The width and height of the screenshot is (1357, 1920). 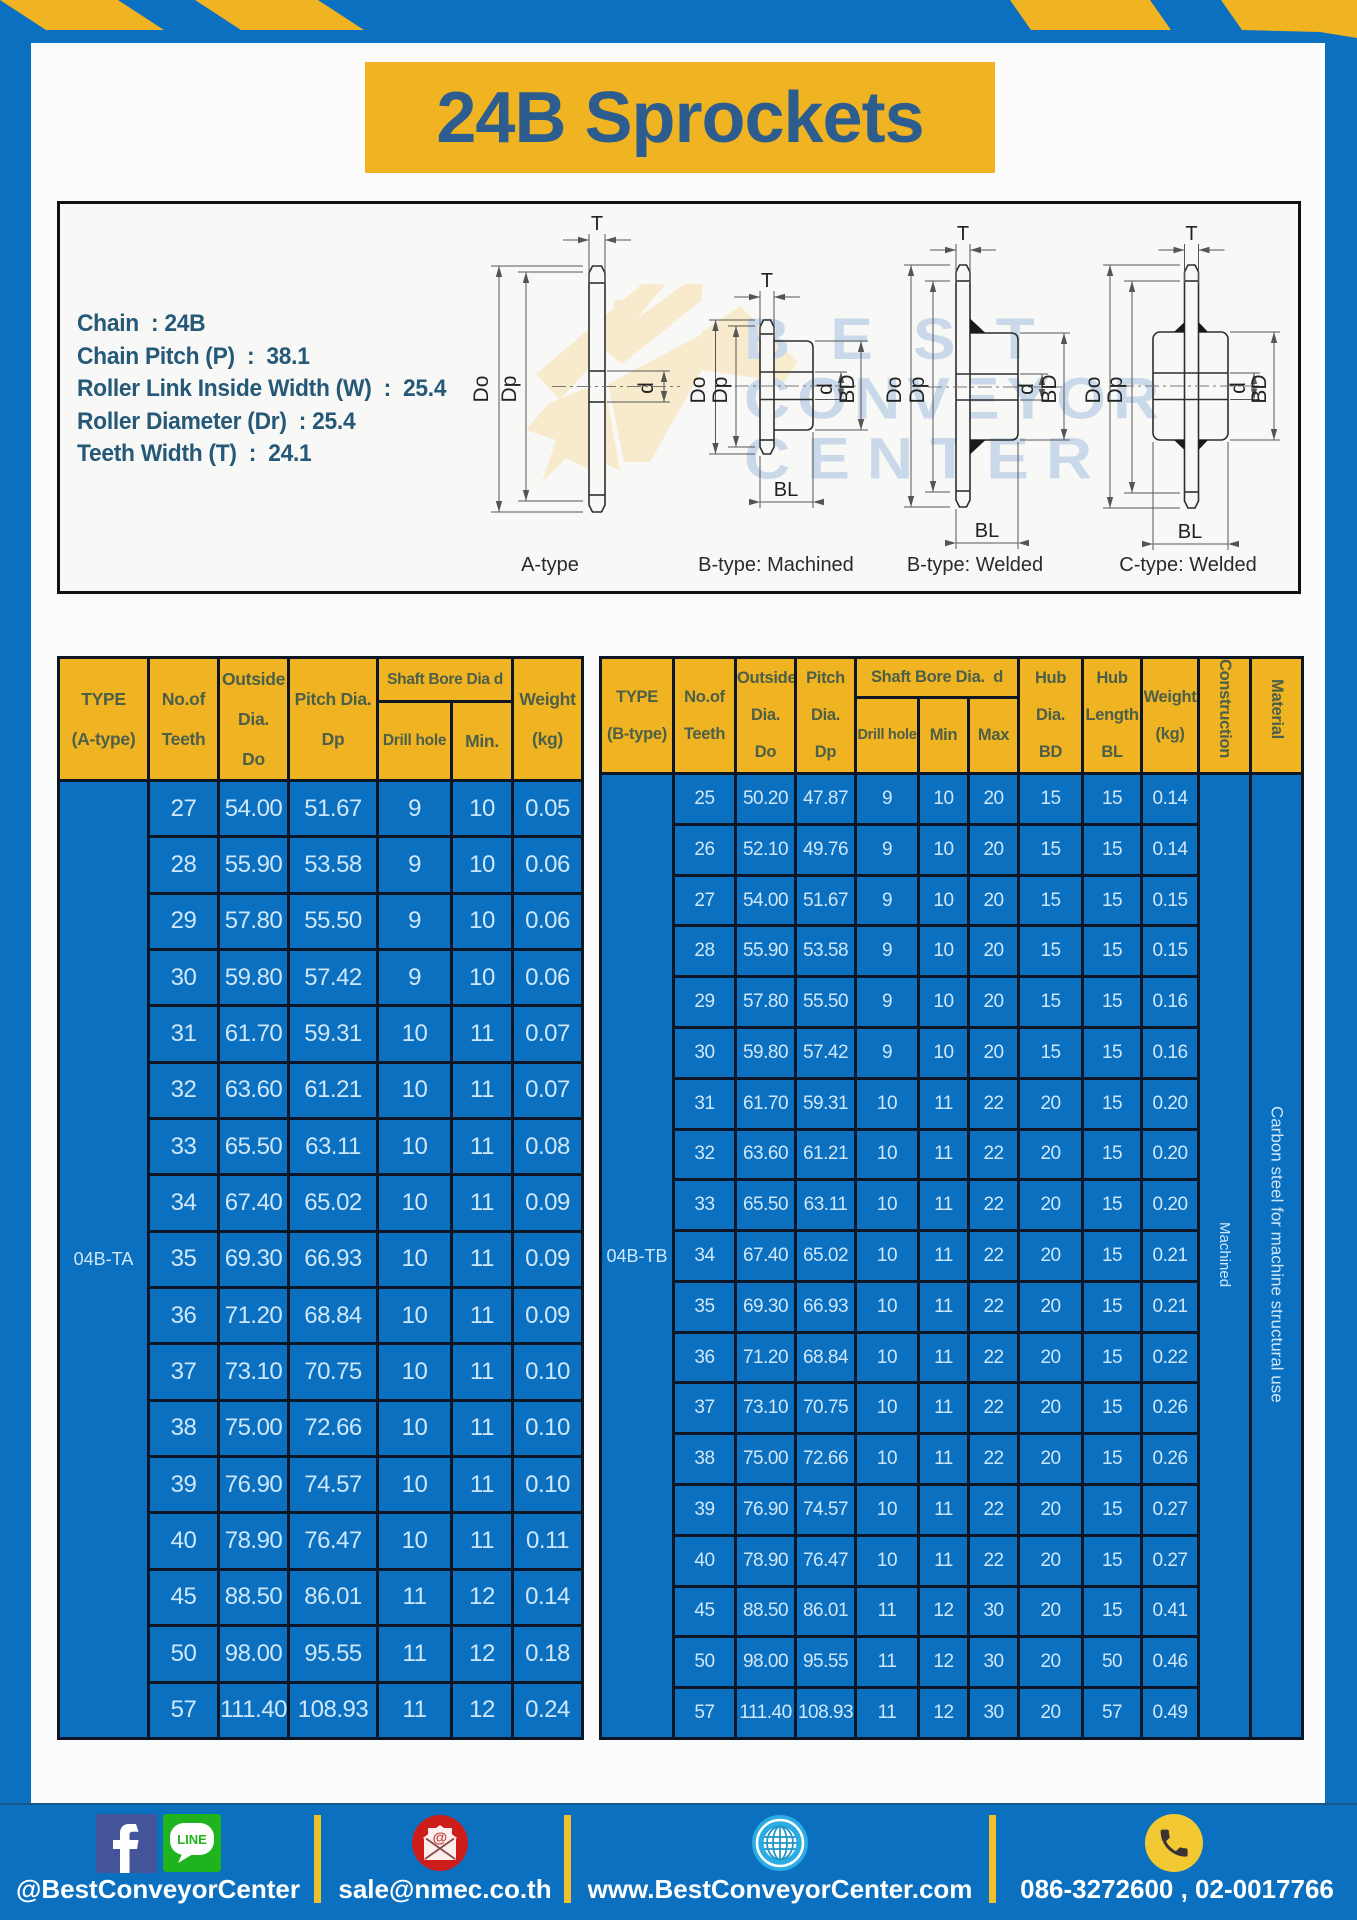 I want to click on svg-text: C-type: Welded, so click(x=1187, y=565).